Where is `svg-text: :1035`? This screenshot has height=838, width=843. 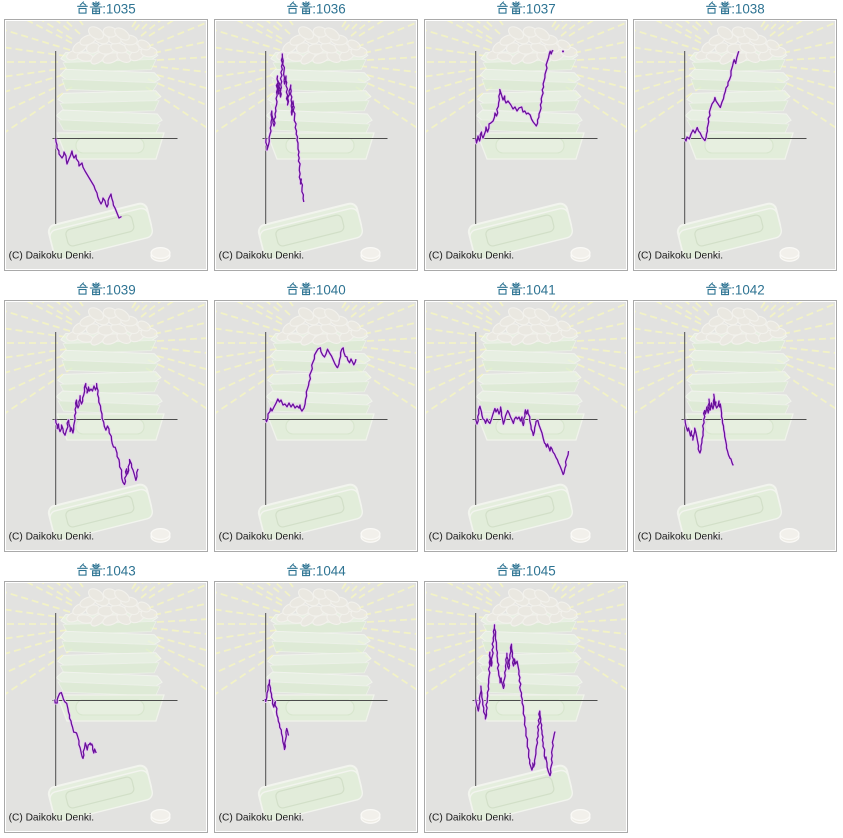 svg-text: :1035 is located at coordinates (119, 8).